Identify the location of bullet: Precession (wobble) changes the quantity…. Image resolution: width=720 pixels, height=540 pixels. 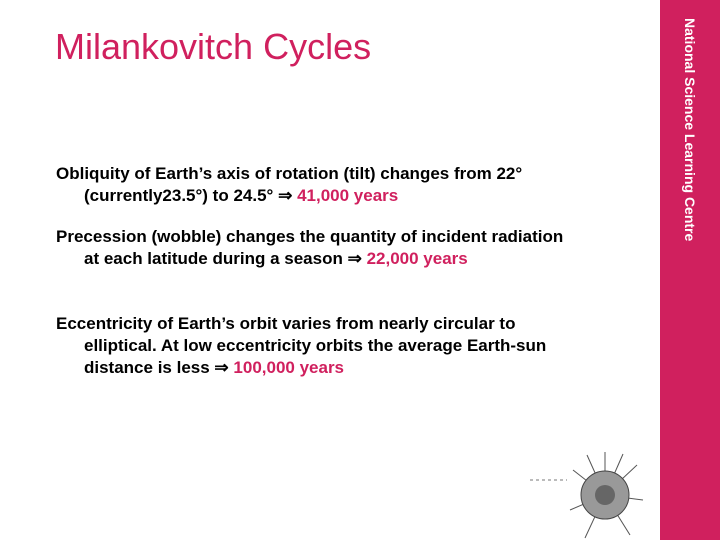
(318, 248).